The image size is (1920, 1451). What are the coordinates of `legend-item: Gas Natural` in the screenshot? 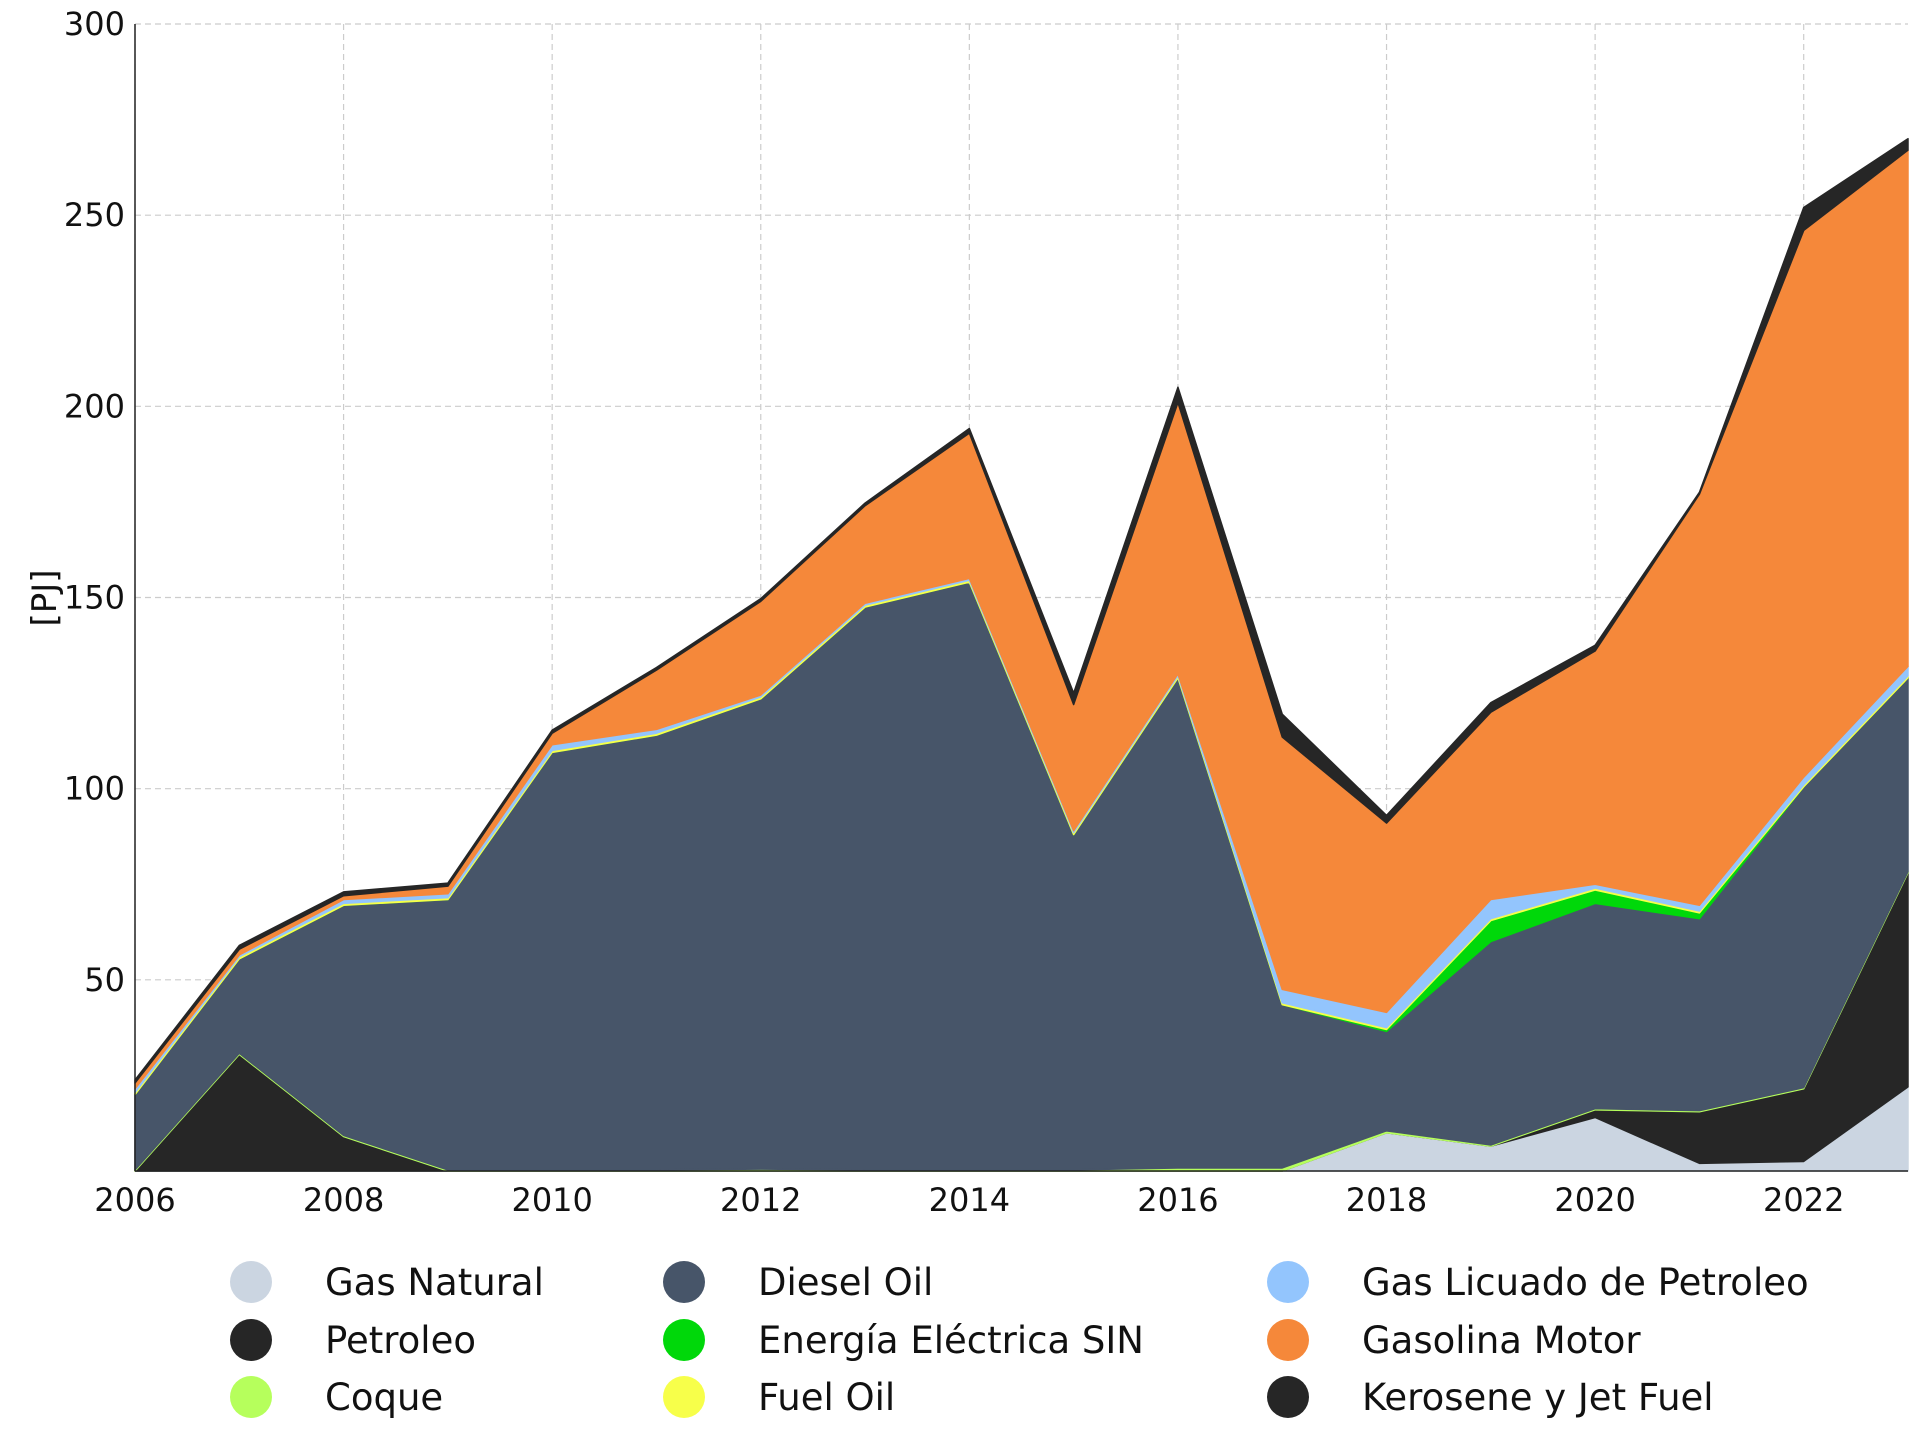 It's located at (387, 1282).